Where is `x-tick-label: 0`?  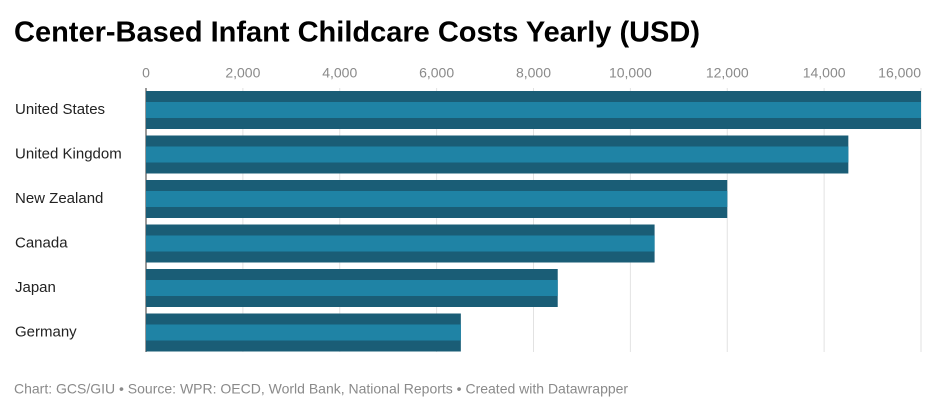 x-tick-label: 0 is located at coordinates (146, 73).